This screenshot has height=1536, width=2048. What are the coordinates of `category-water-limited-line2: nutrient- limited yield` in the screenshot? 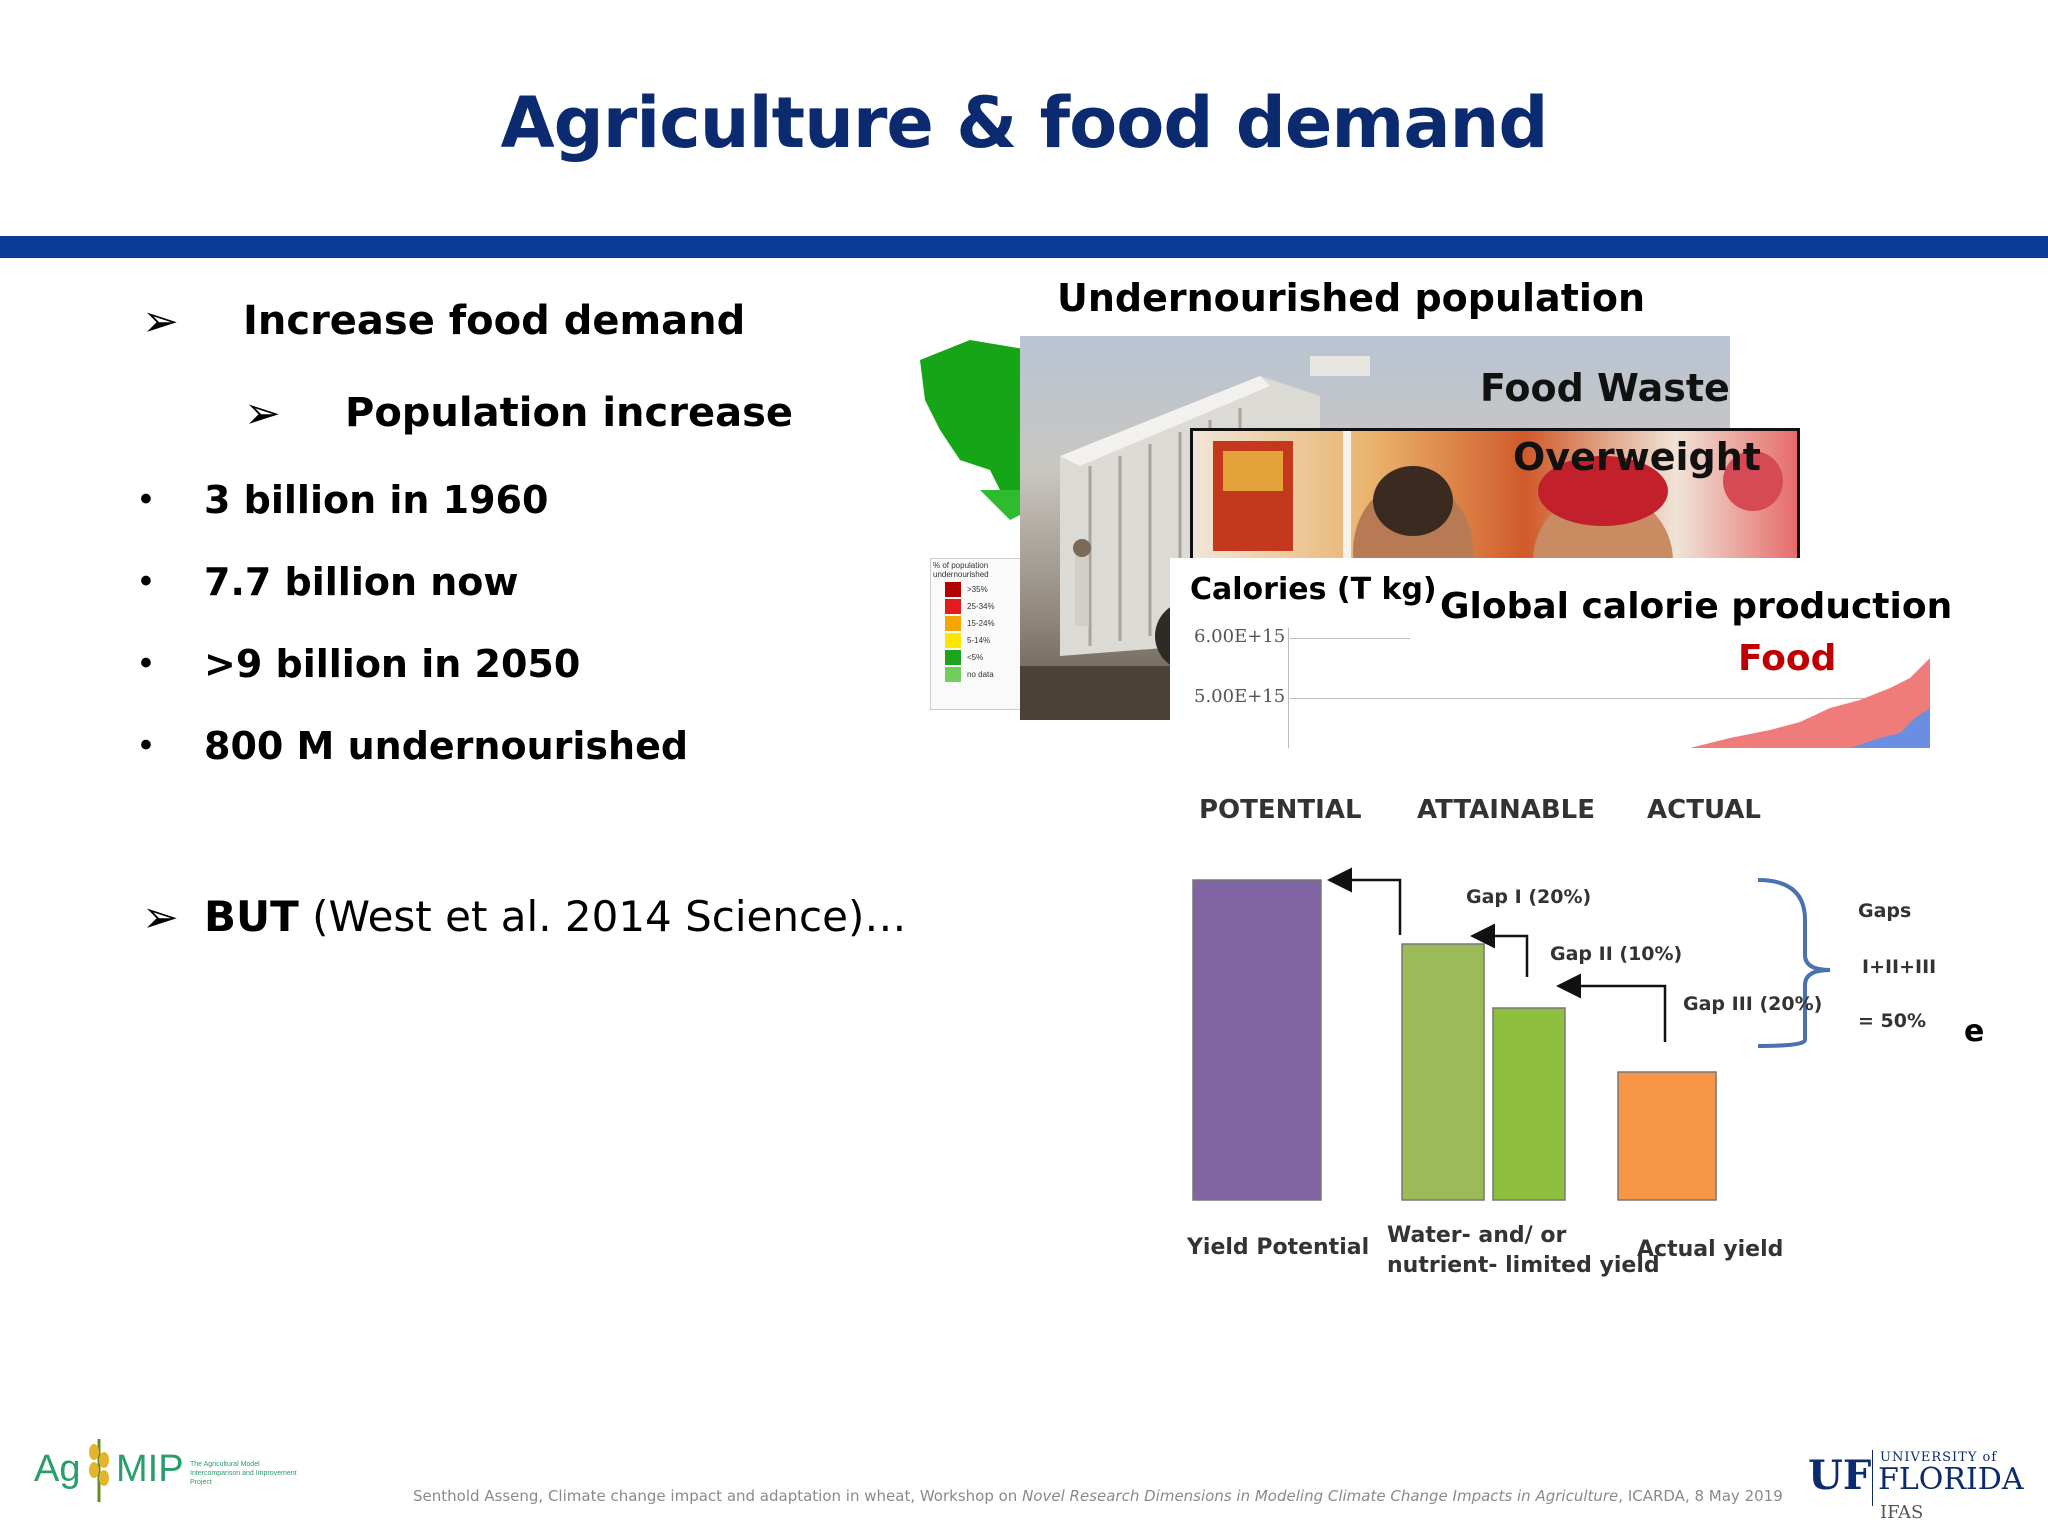 It's located at (1523, 1265).